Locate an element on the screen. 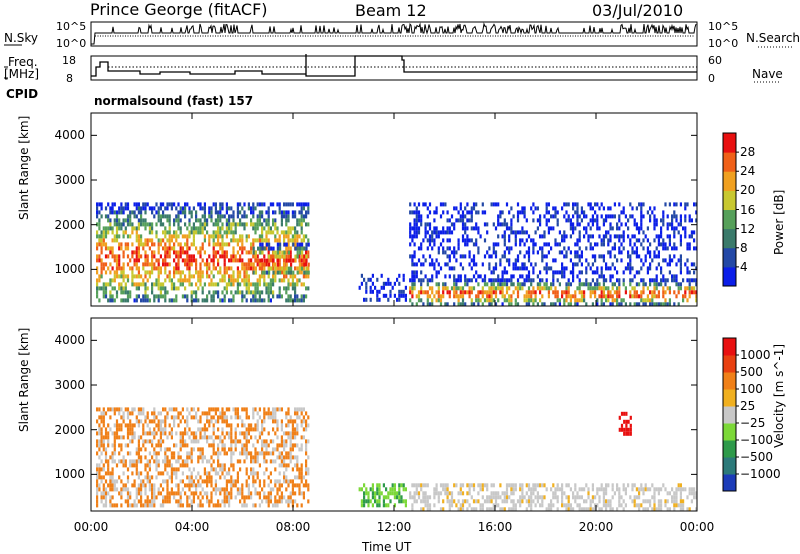 The height and width of the screenshot is (554, 800). x-tick-label: 00:00 is located at coordinates (91, 527).